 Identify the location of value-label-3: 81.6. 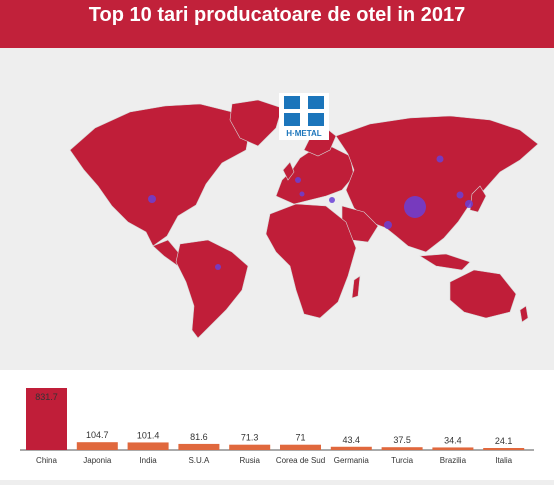
(199, 437).